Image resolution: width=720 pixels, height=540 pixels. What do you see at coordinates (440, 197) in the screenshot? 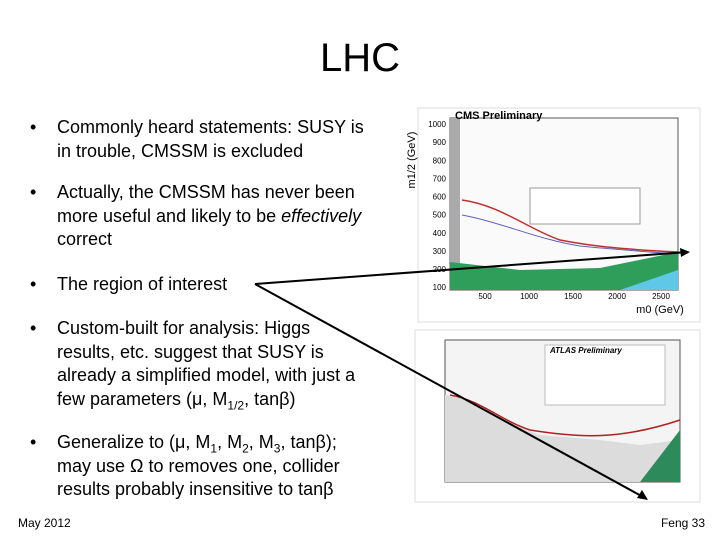
I see `y-tick-label: 600` at bounding box center [440, 197].